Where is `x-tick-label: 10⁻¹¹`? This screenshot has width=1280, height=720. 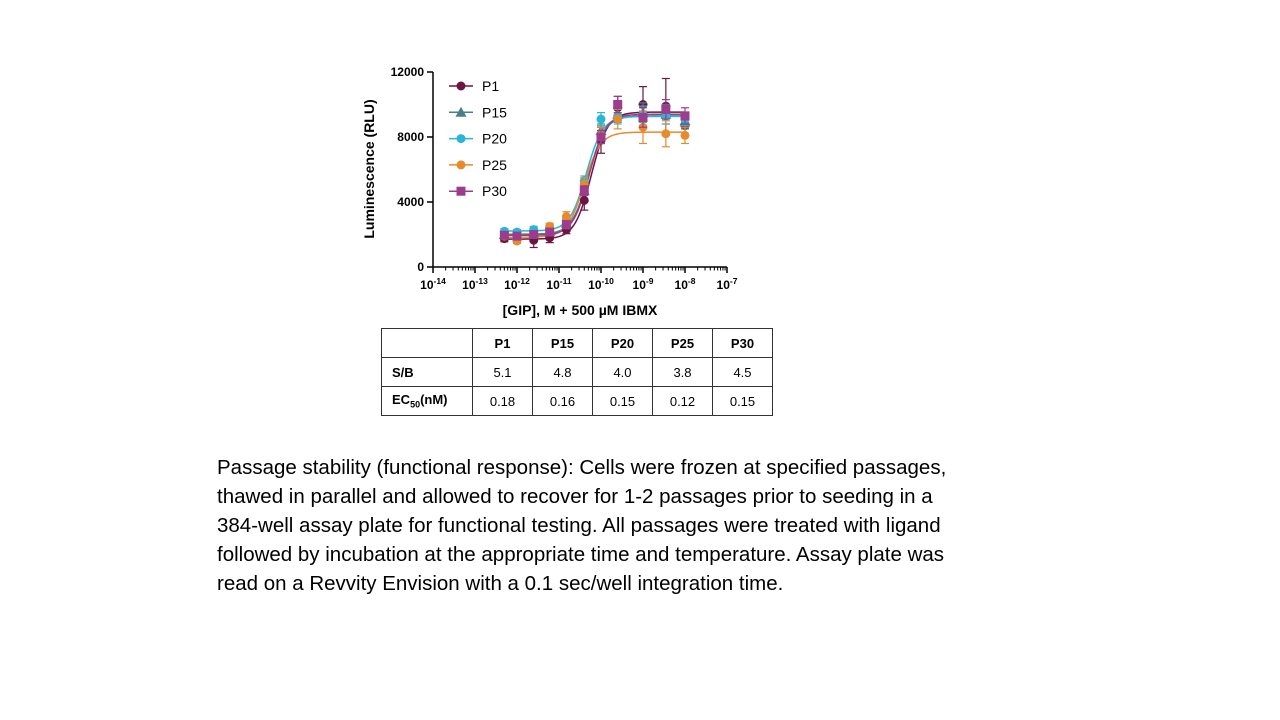 x-tick-label: 10⁻¹¹ is located at coordinates (558, 284).